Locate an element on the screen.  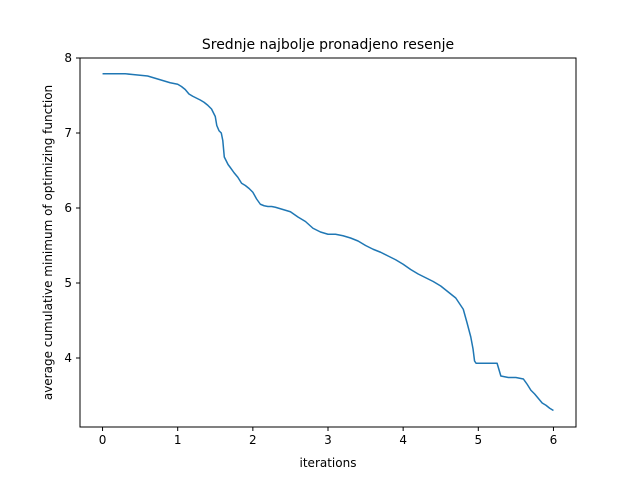
y-tick-label: 6 is located at coordinates (68, 208).